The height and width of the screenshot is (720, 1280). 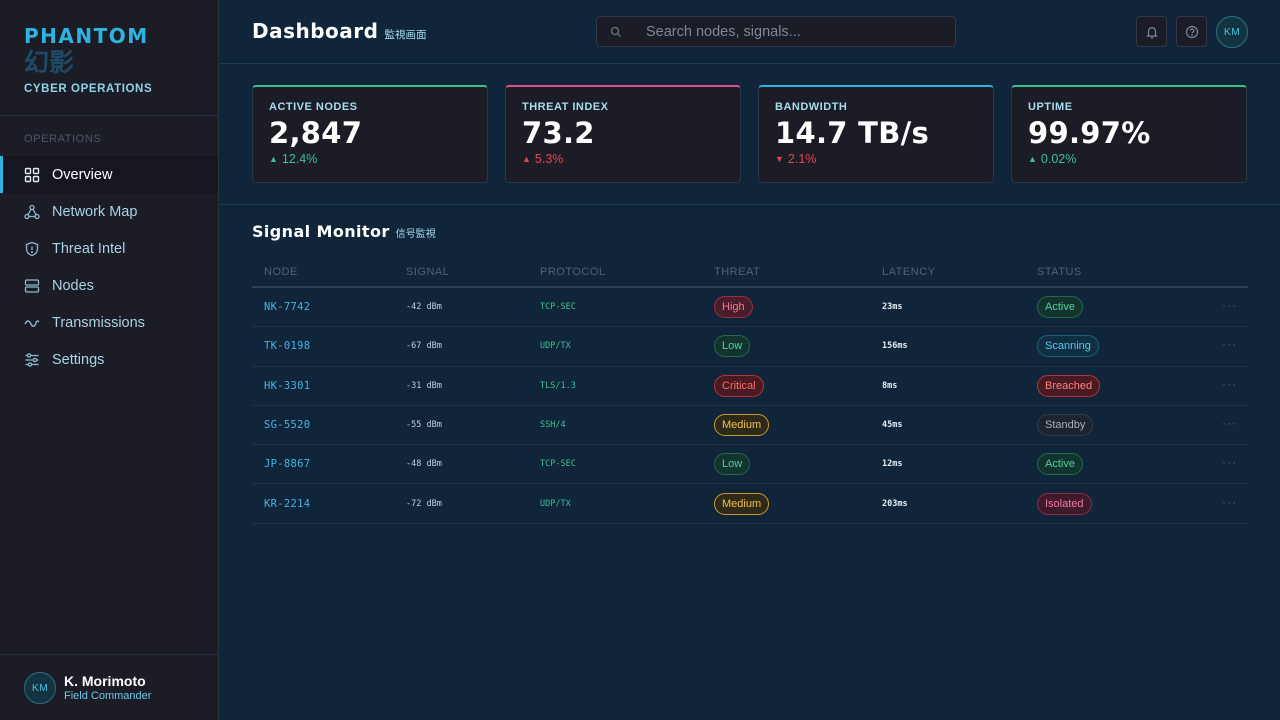 What do you see at coordinates (78, 359) in the screenshot?
I see `sidebar-item-label: Settings` at bounding box center [78, 359].